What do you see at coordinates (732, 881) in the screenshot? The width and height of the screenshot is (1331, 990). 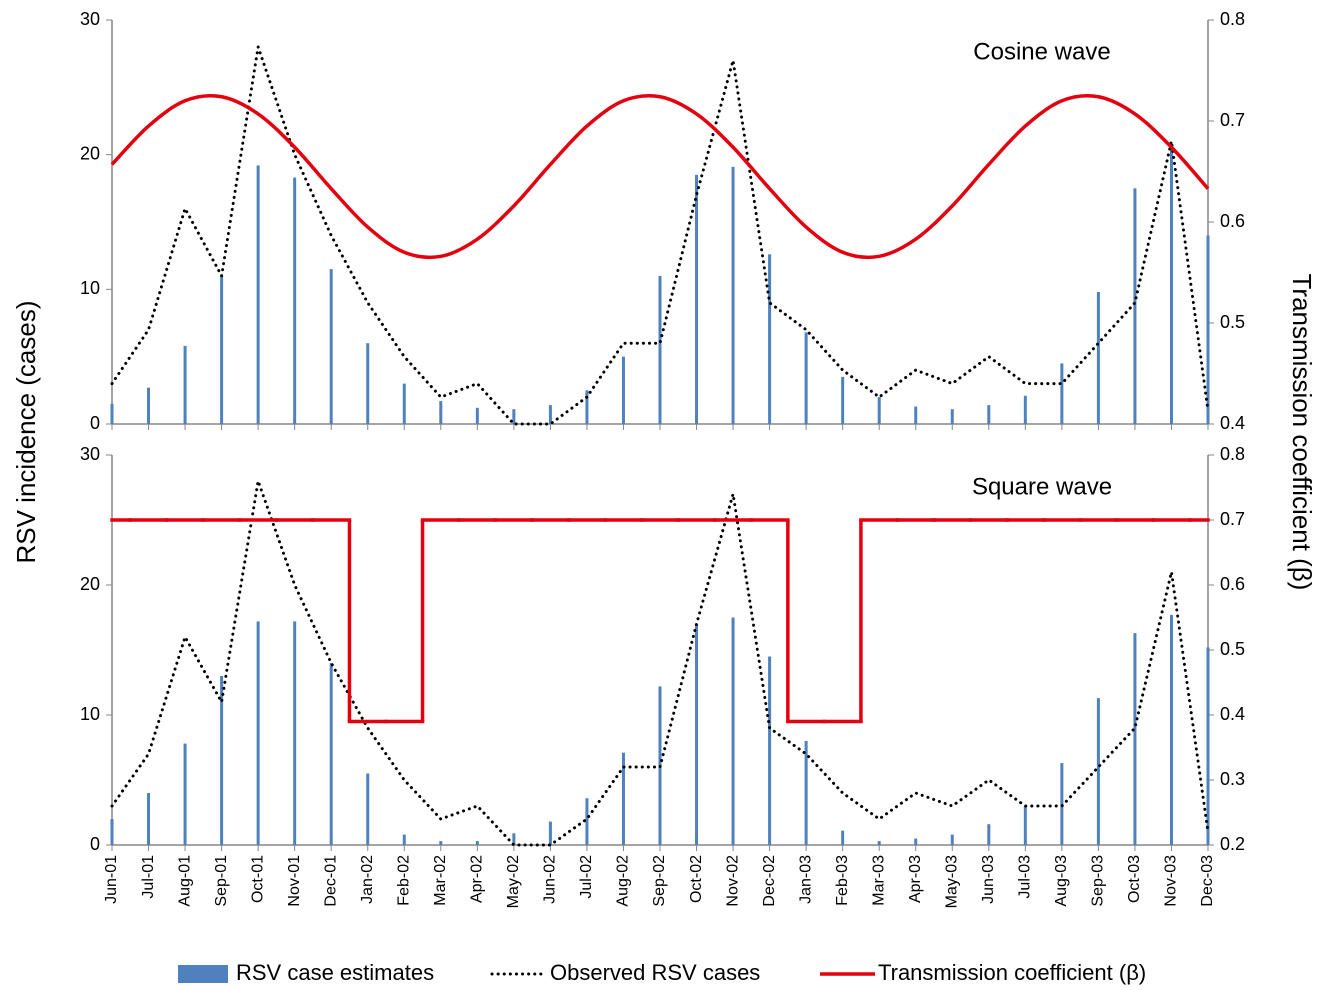 I see `x-tick-label: Nov-02` at bounding box center [732, 881].